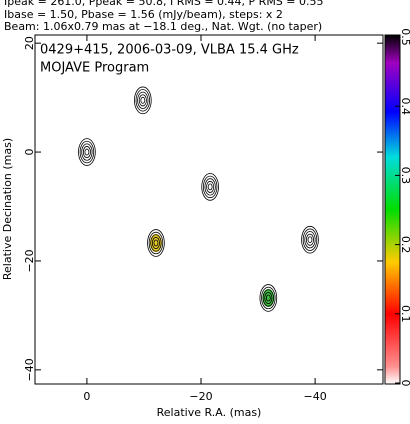  Describe the element at coordinates (209, 412) in the screenshot. I see `x-axis-label: Relative R.A. (mas)` at that location.